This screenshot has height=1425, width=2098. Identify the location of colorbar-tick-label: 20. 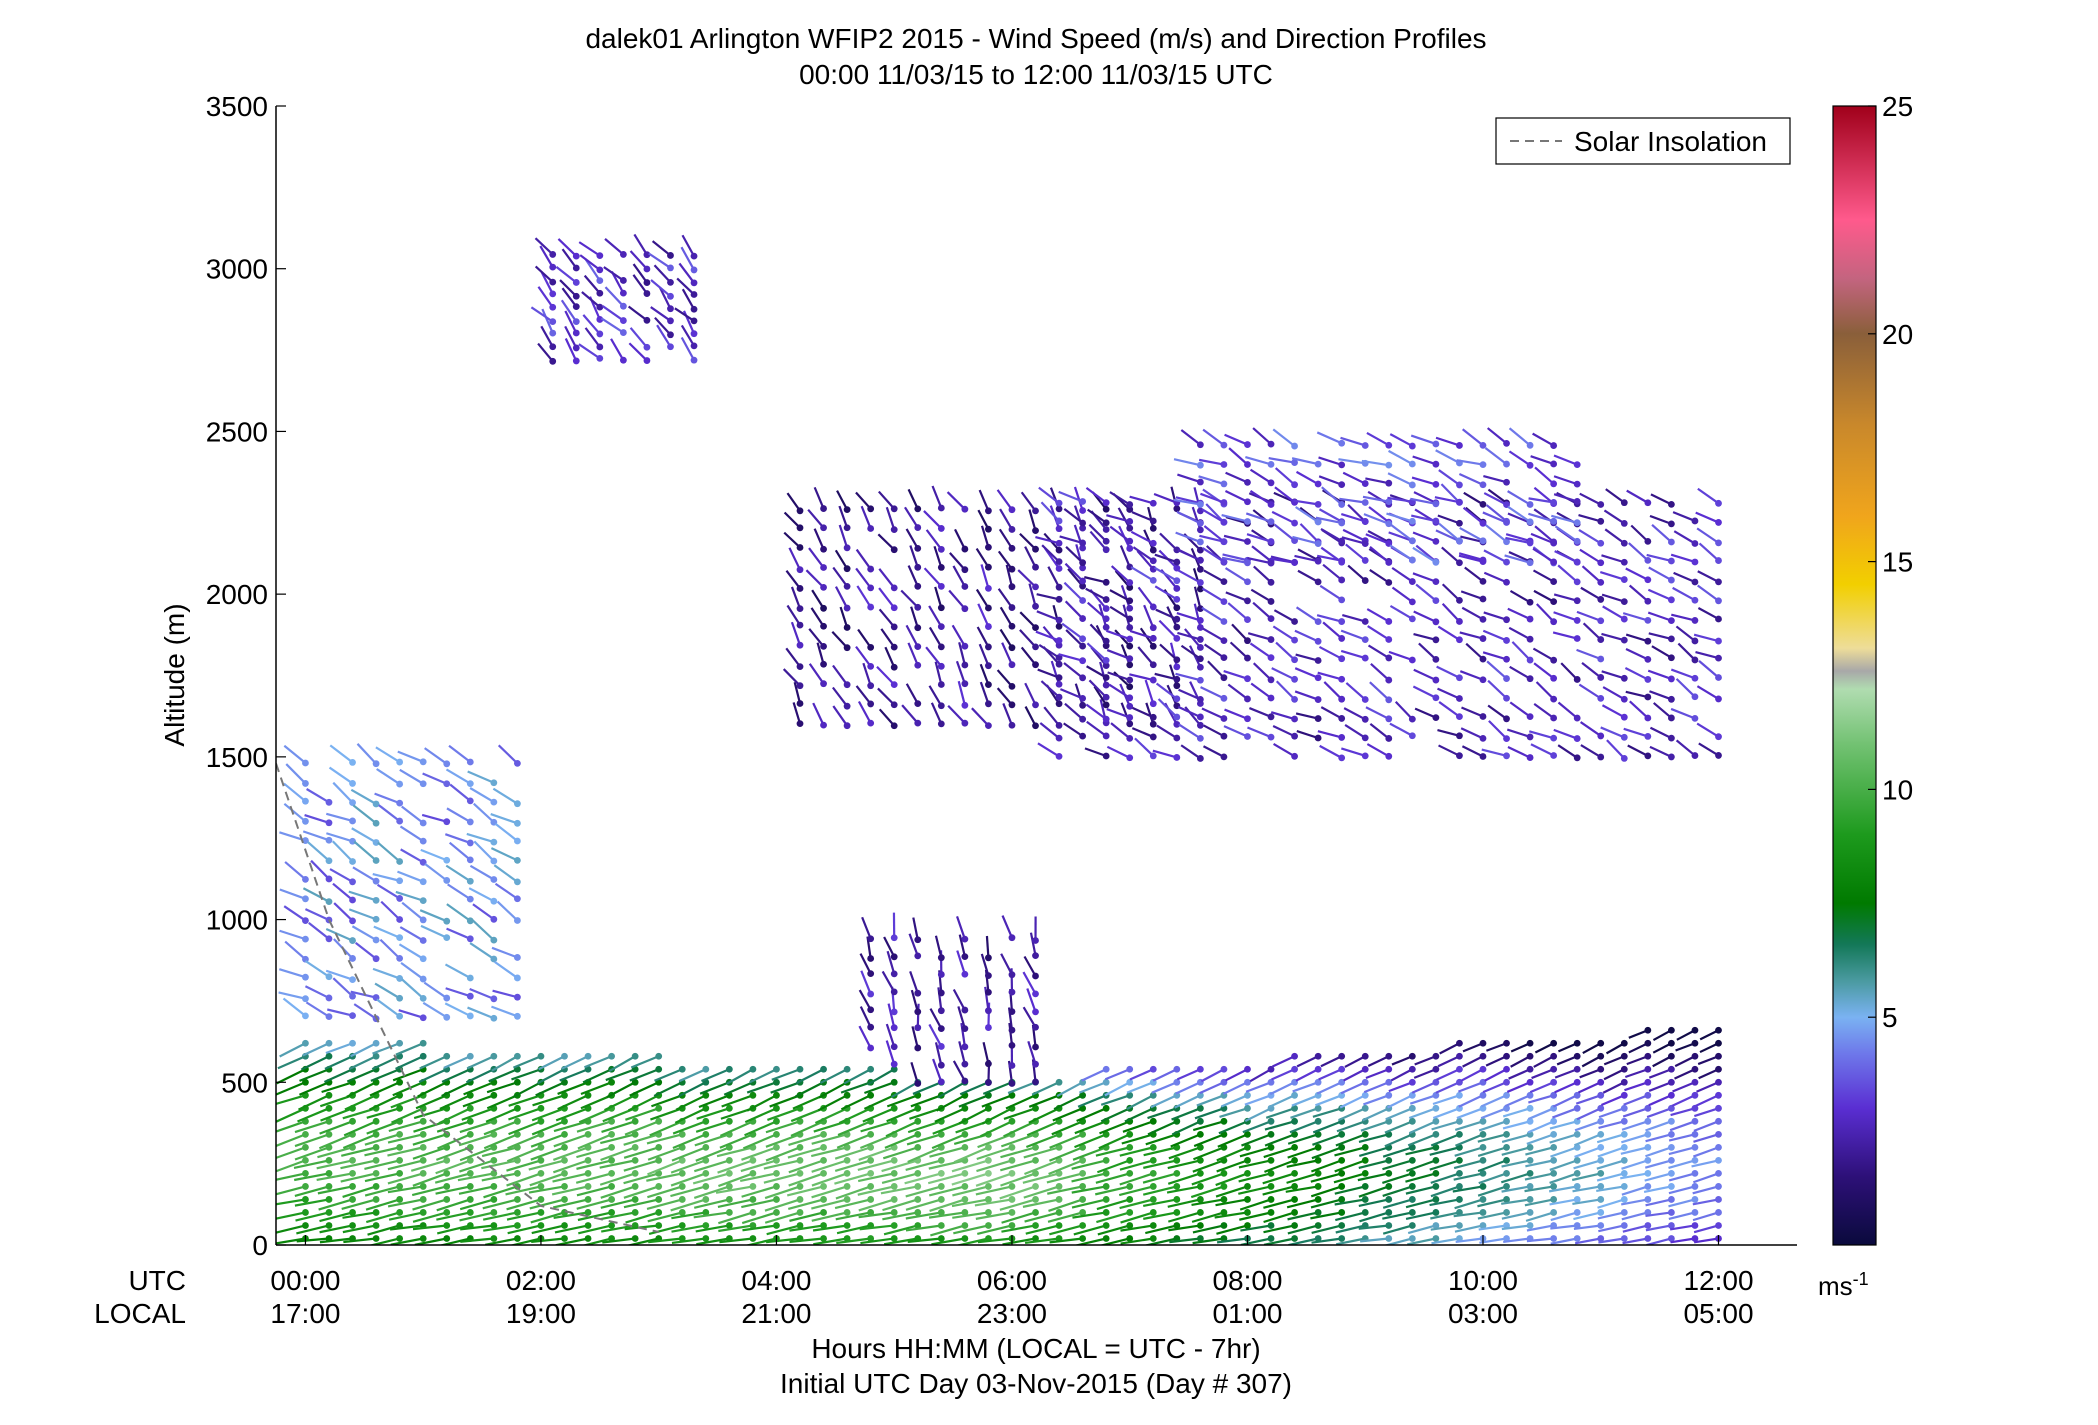
(1897, 334).